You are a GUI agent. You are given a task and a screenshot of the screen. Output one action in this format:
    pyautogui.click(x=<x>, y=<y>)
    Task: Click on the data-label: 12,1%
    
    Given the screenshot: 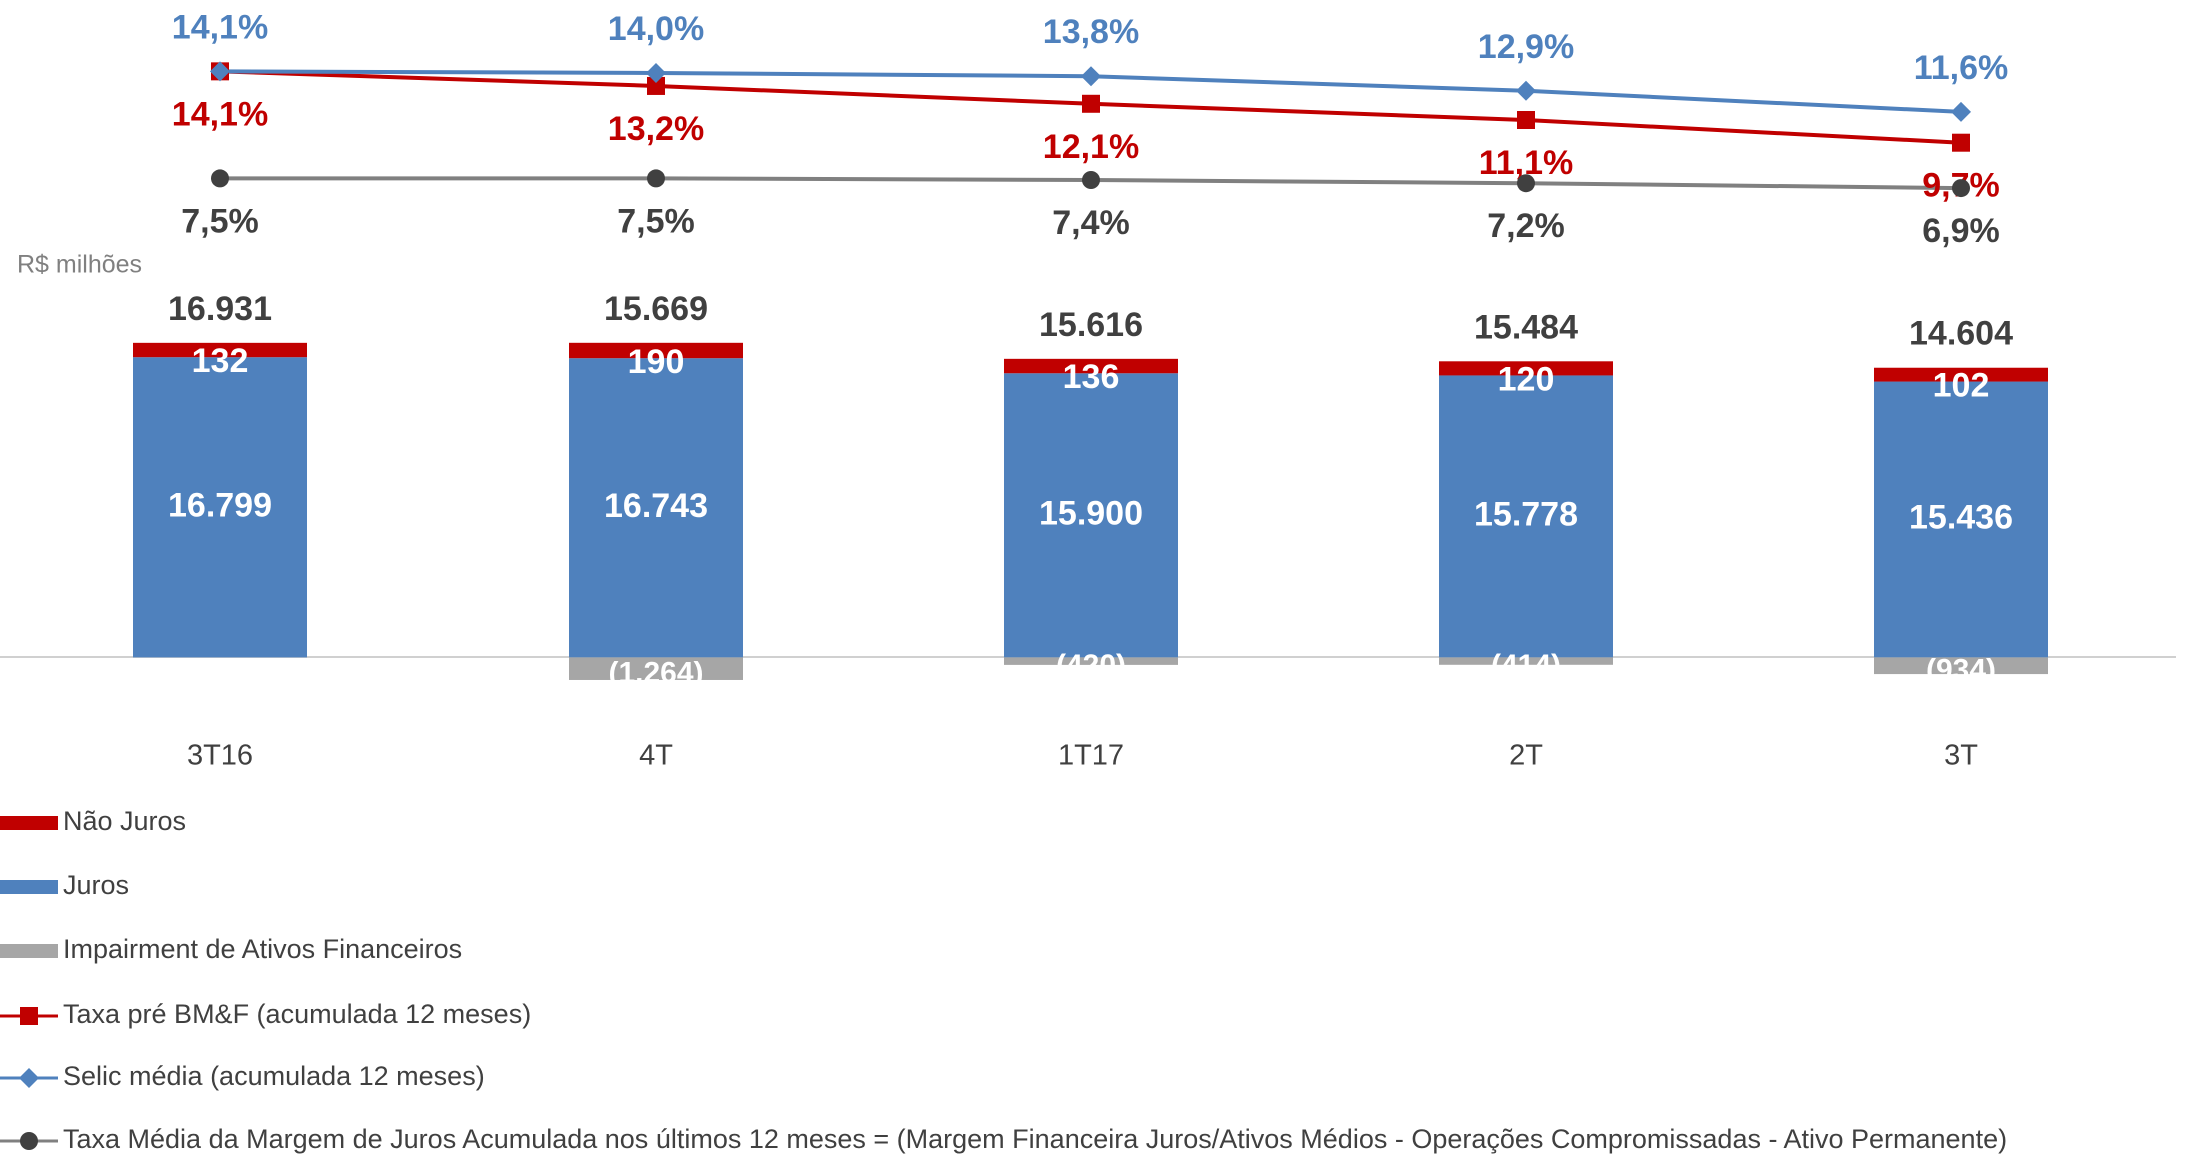 What is the action you would take?
    pyautogui.click(x=1091, y=147)
    